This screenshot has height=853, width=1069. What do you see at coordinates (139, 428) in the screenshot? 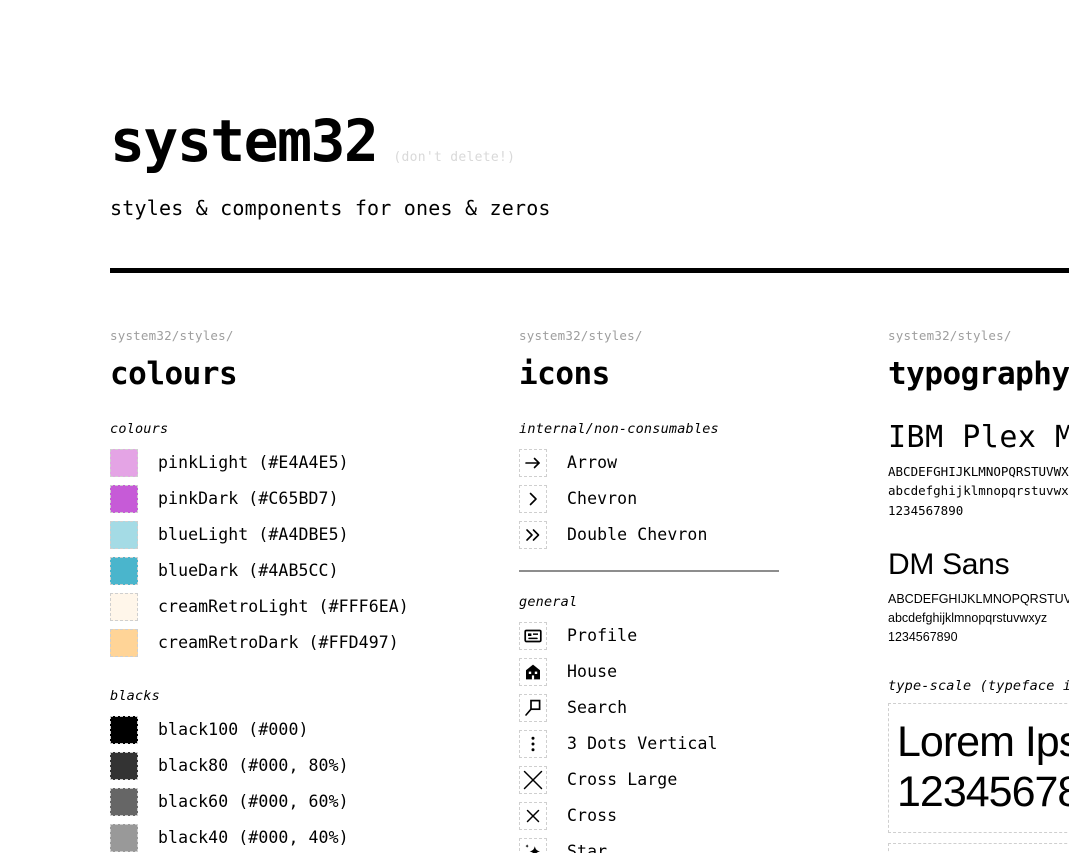
I see `colours-group-label-colours: colours` at bounding box center [139, 428].